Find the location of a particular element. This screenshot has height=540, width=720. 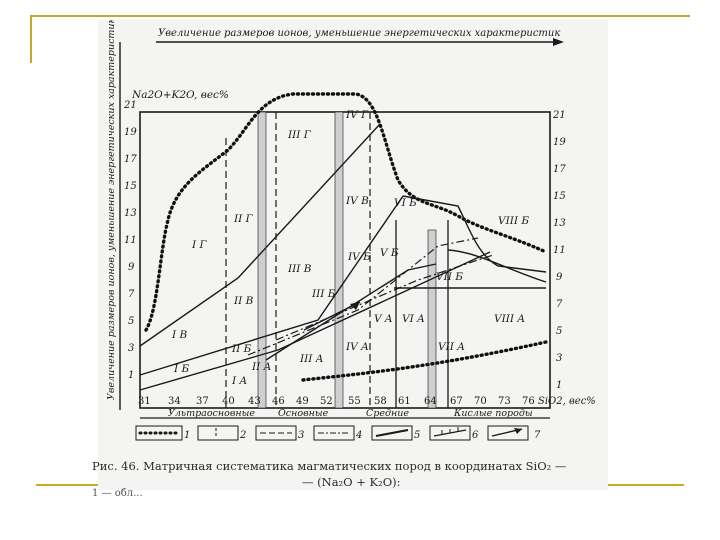

y-tick-left-7: 7 is located at coordinates (131, 294).